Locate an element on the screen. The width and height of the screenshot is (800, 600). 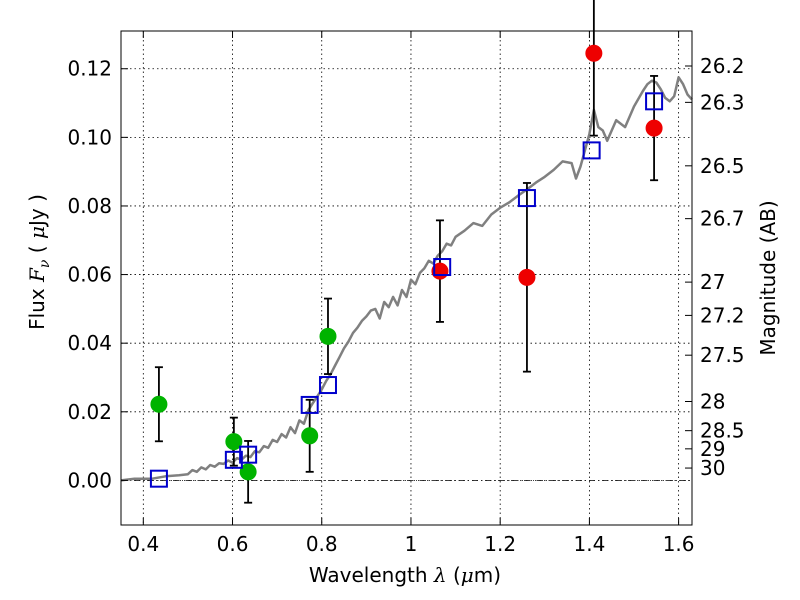
y-tick-label: 0.10 is located at coordinates (89, 137).